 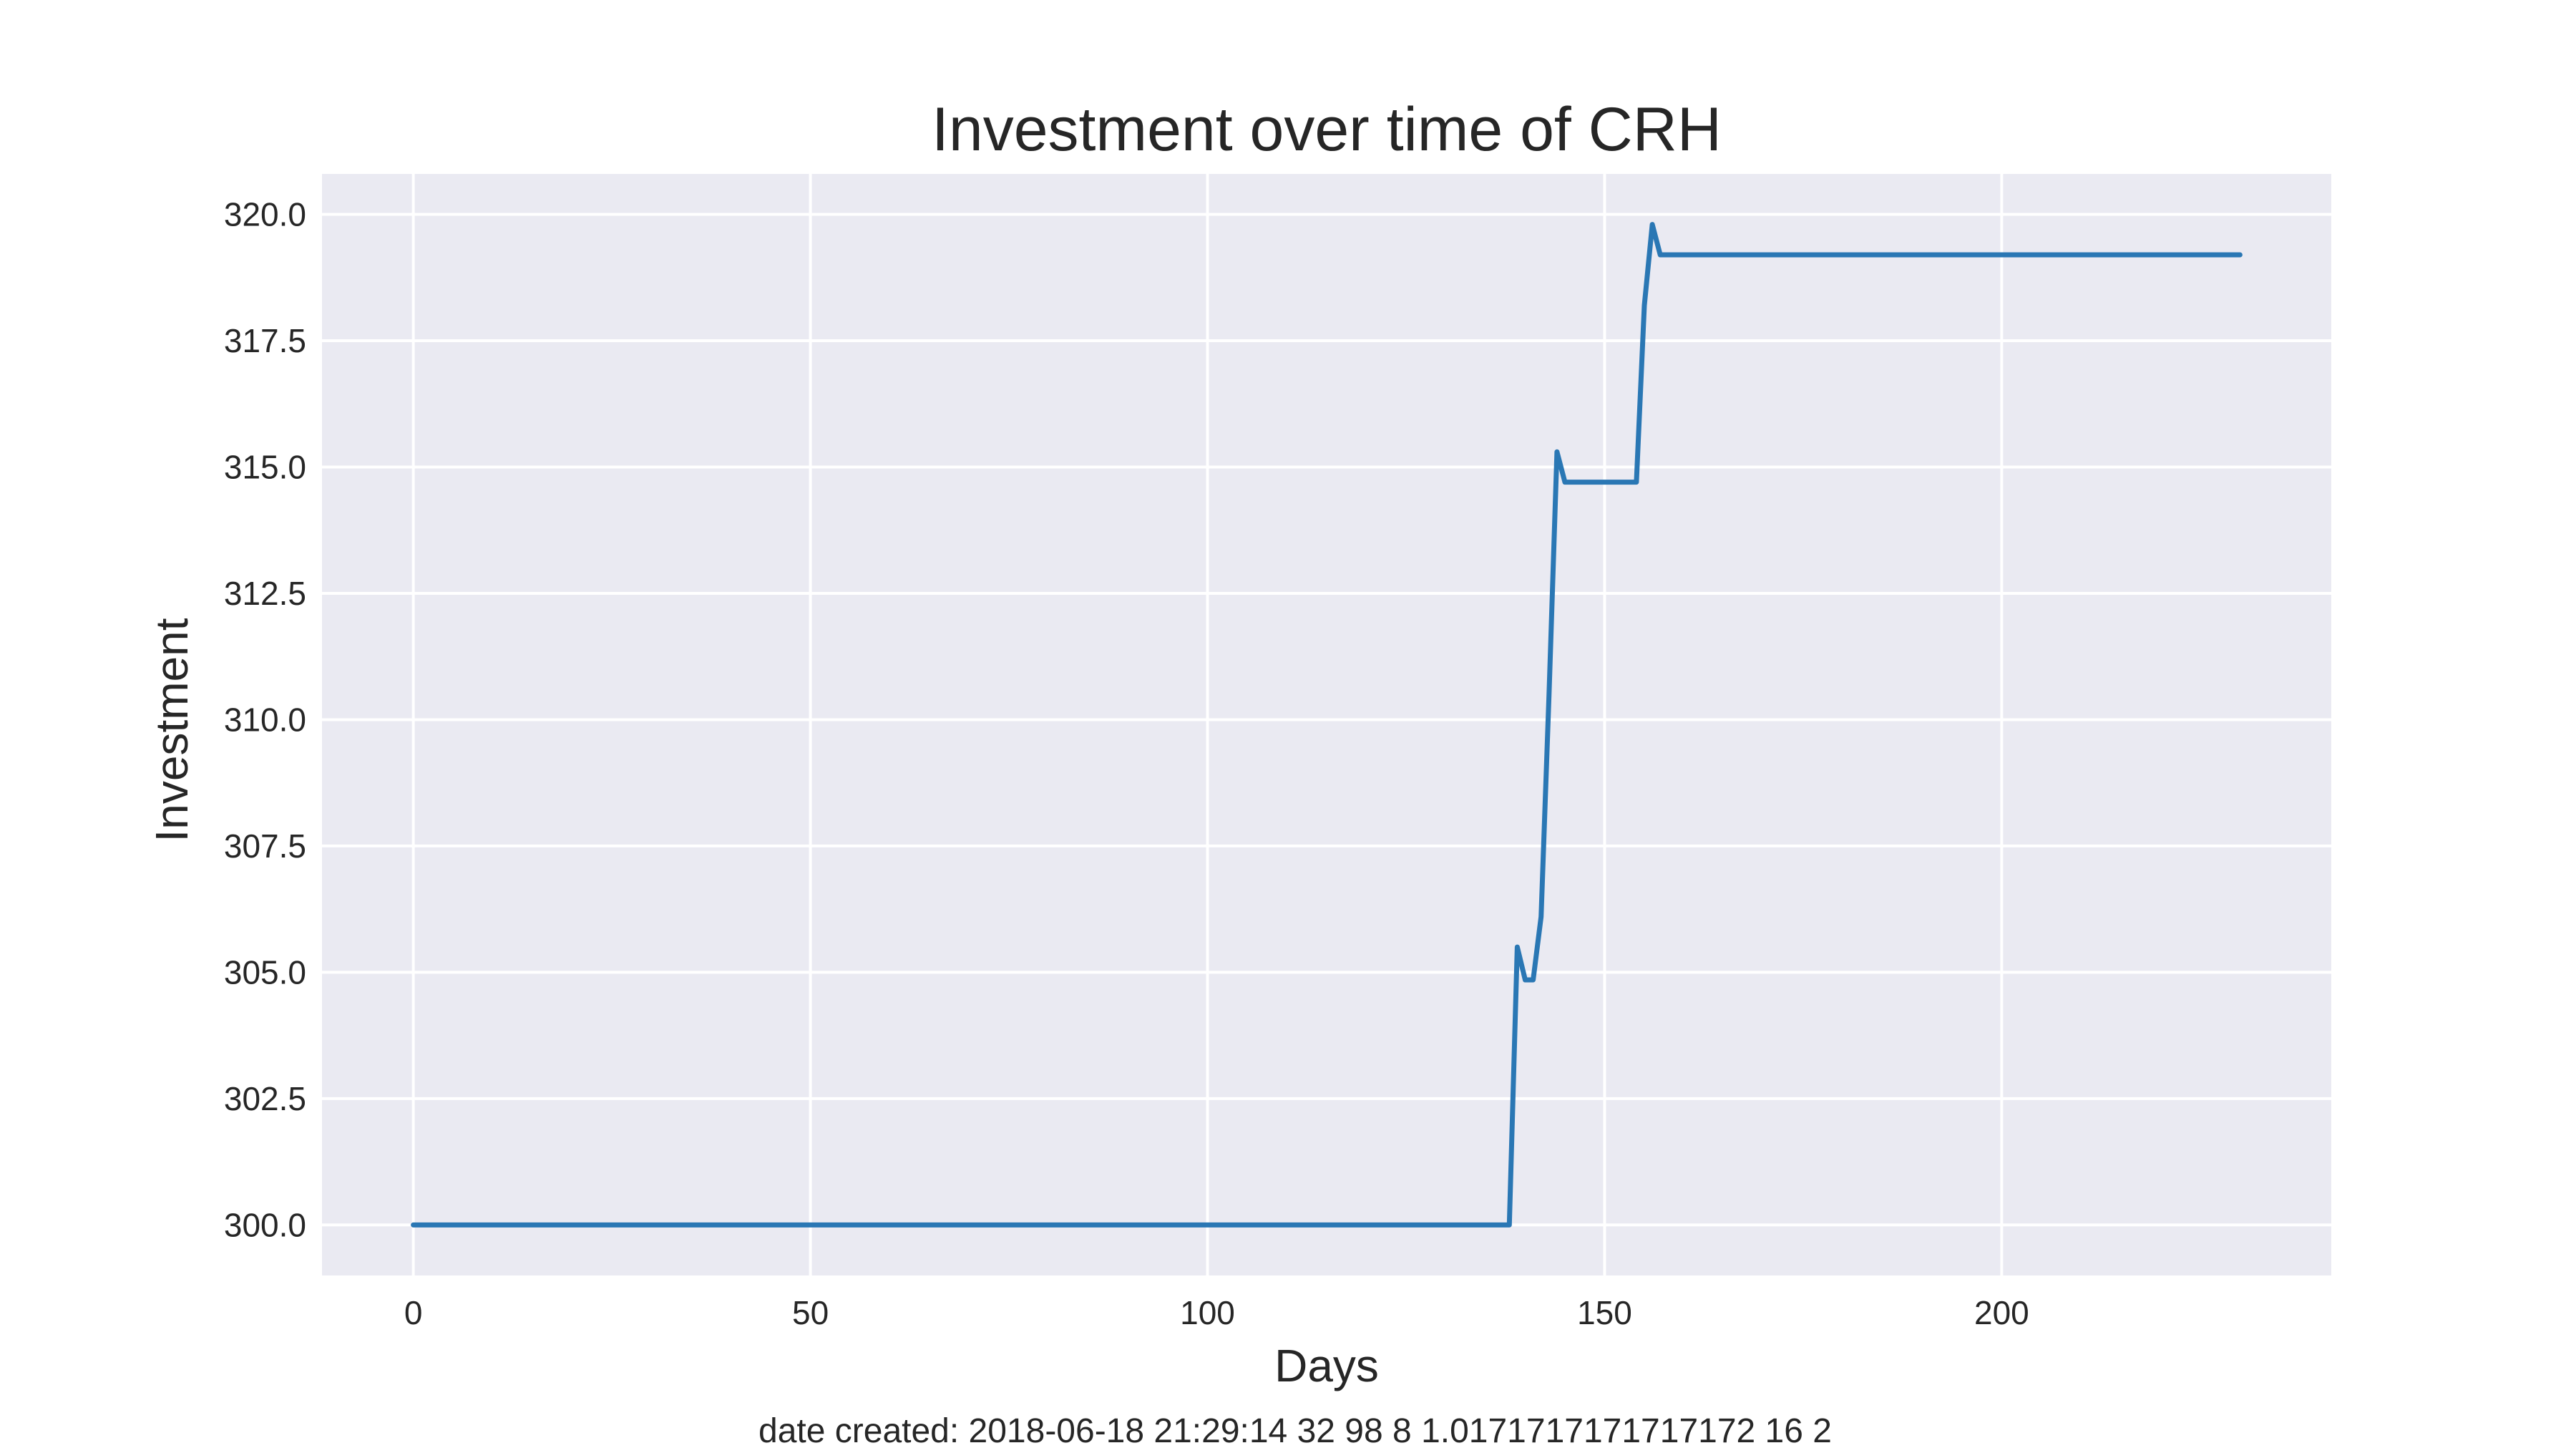 I want to click on x-tick-label: 0, so click(x=413, y=1312).